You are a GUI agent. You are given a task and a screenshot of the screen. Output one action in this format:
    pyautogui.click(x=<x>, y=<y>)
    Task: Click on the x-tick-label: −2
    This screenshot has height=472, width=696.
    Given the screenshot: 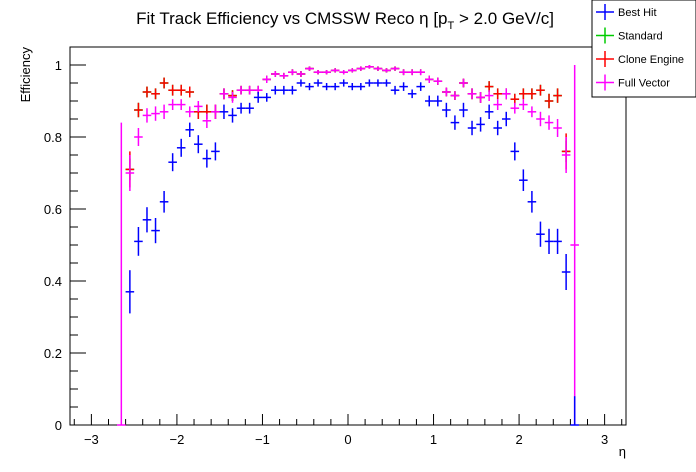 What is the action you would take?
    pyautogui.click(x=177, y=439)
    